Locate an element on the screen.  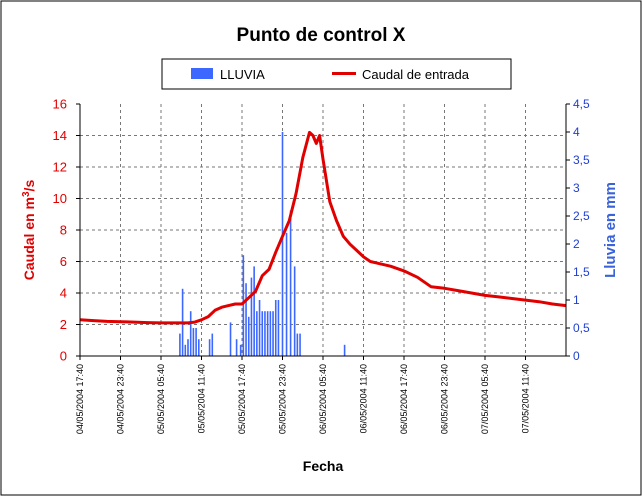
legend-swatch-lluvia is located at coordinates (202, 73).